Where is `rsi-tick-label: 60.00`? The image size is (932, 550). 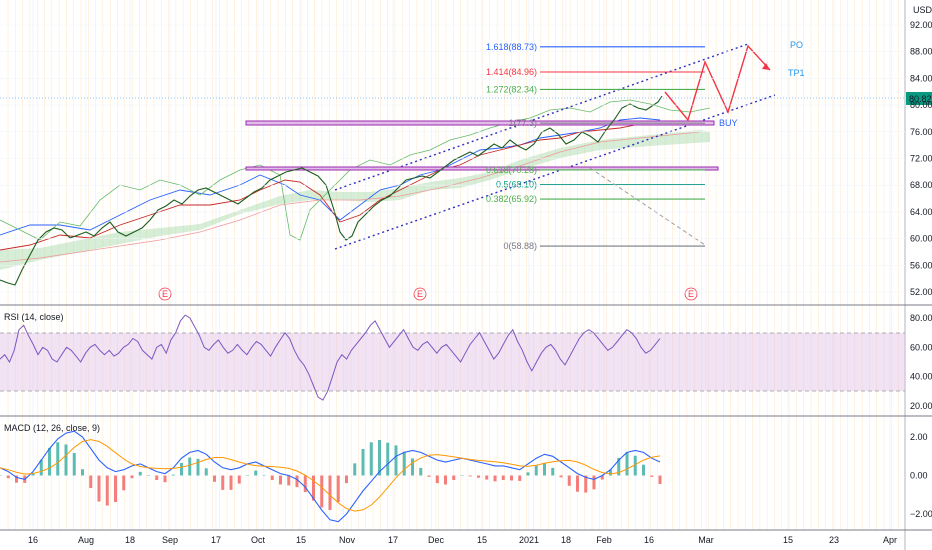 rsi-tick-label: 60.00 is located at coordinates (921, 347).